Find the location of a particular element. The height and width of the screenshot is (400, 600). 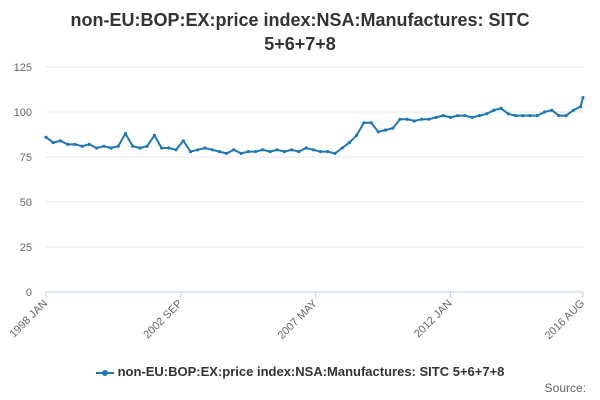

x-tick-label: 2016 AUG is located at coordinates (565, 320).